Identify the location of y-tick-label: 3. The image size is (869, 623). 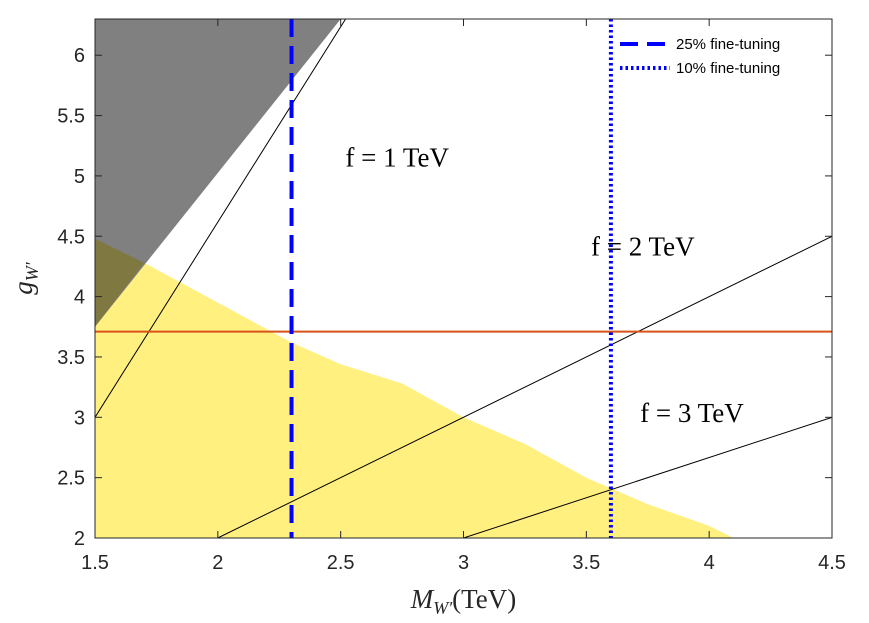
(79, 418).